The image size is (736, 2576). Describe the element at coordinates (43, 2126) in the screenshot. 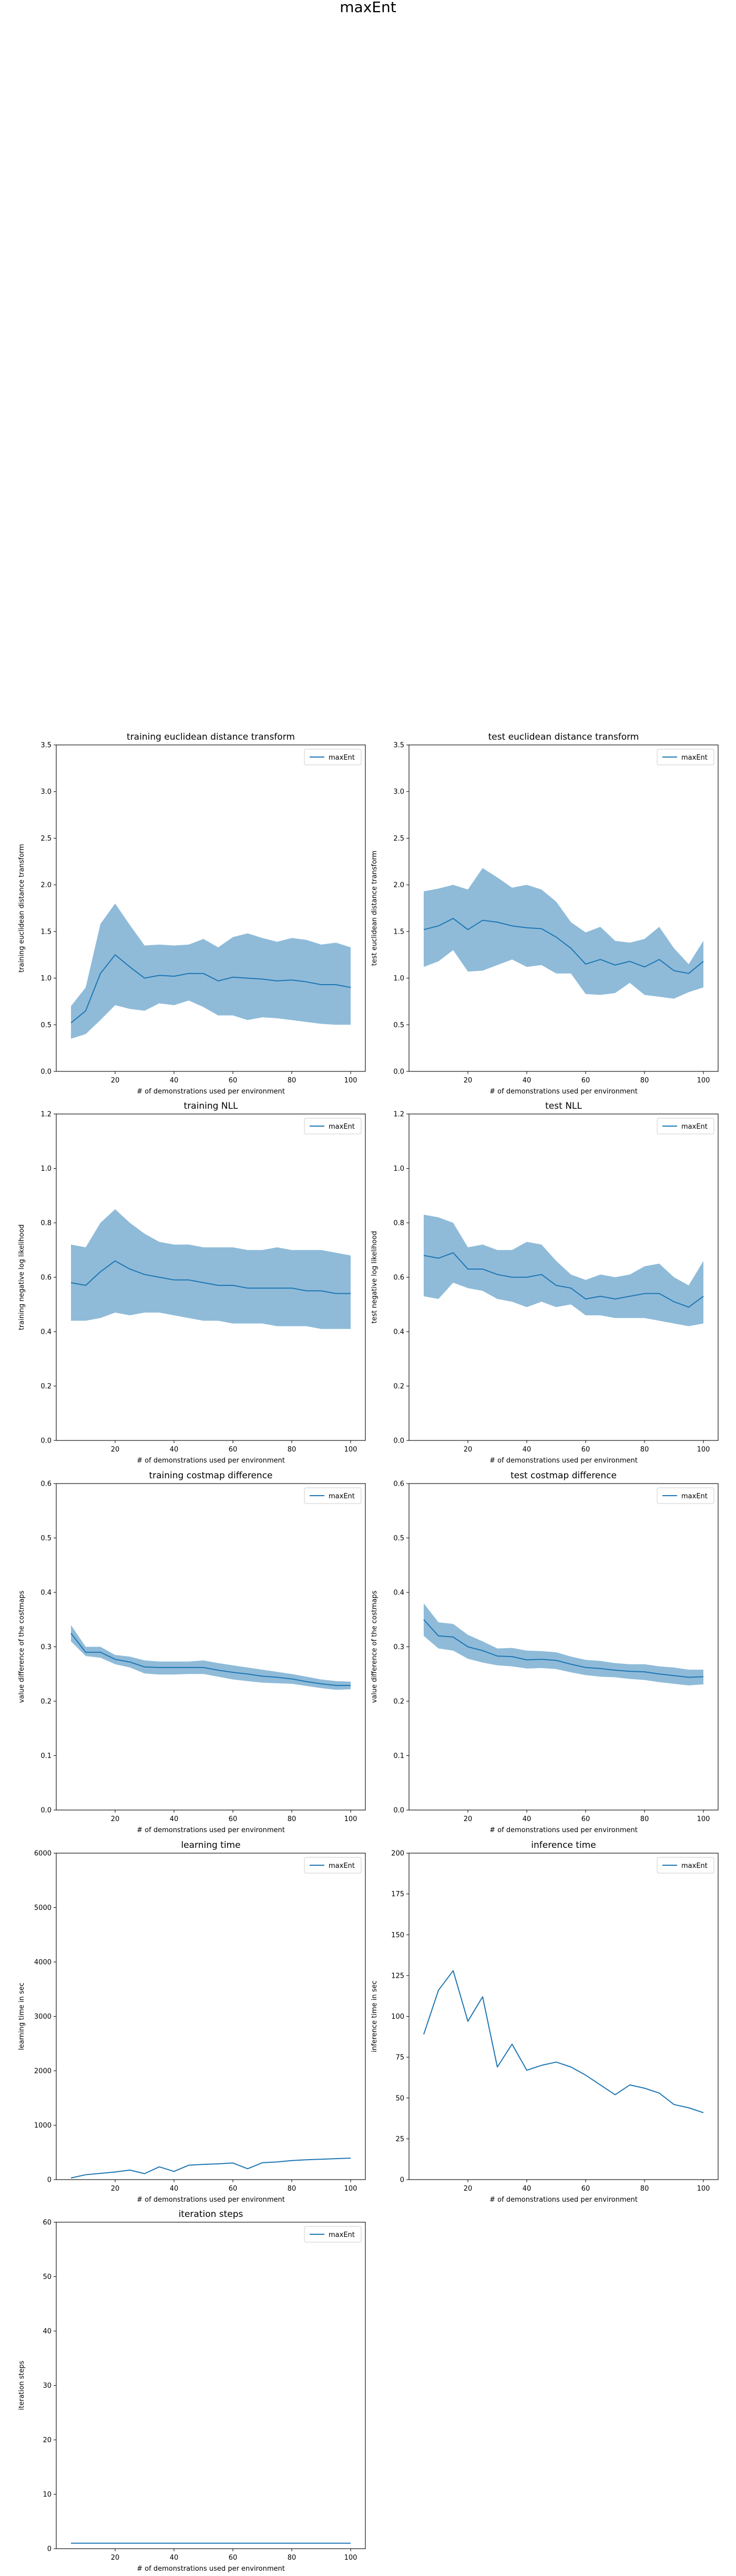

I see `y-tick-label: 1000` at that location.